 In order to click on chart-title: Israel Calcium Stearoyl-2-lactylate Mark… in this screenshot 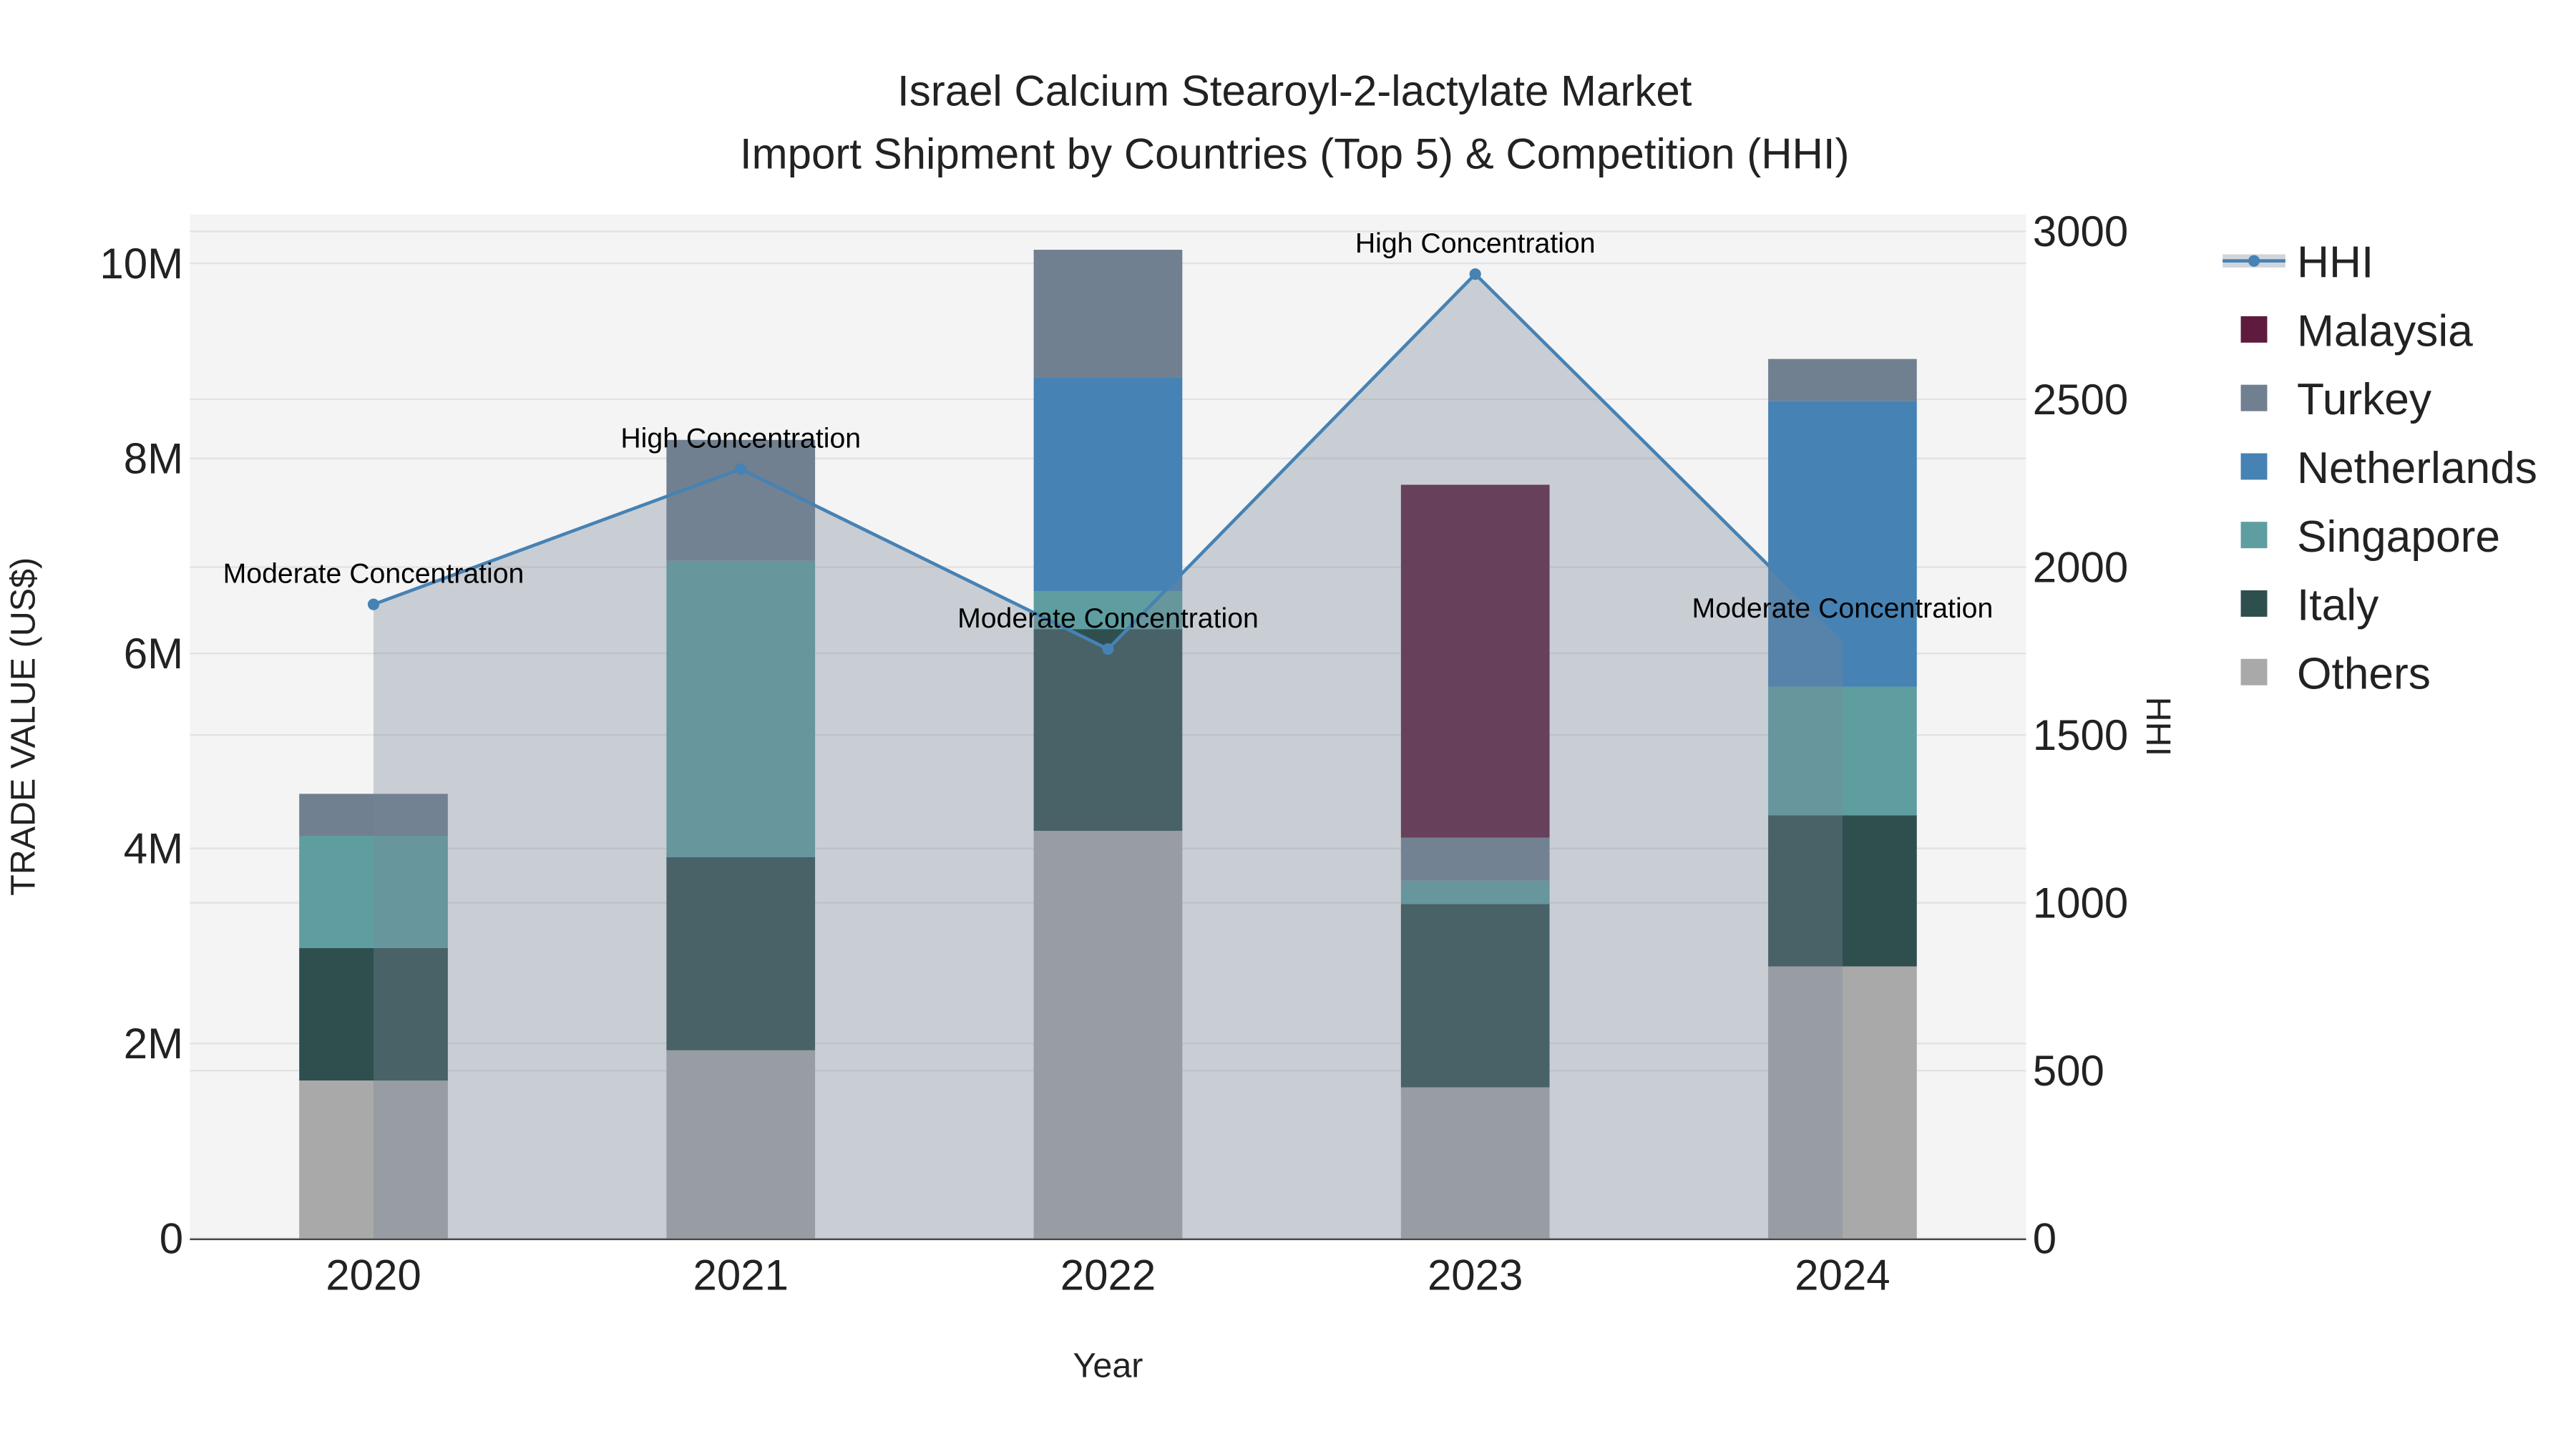, I will do `click(1294, 91)`.